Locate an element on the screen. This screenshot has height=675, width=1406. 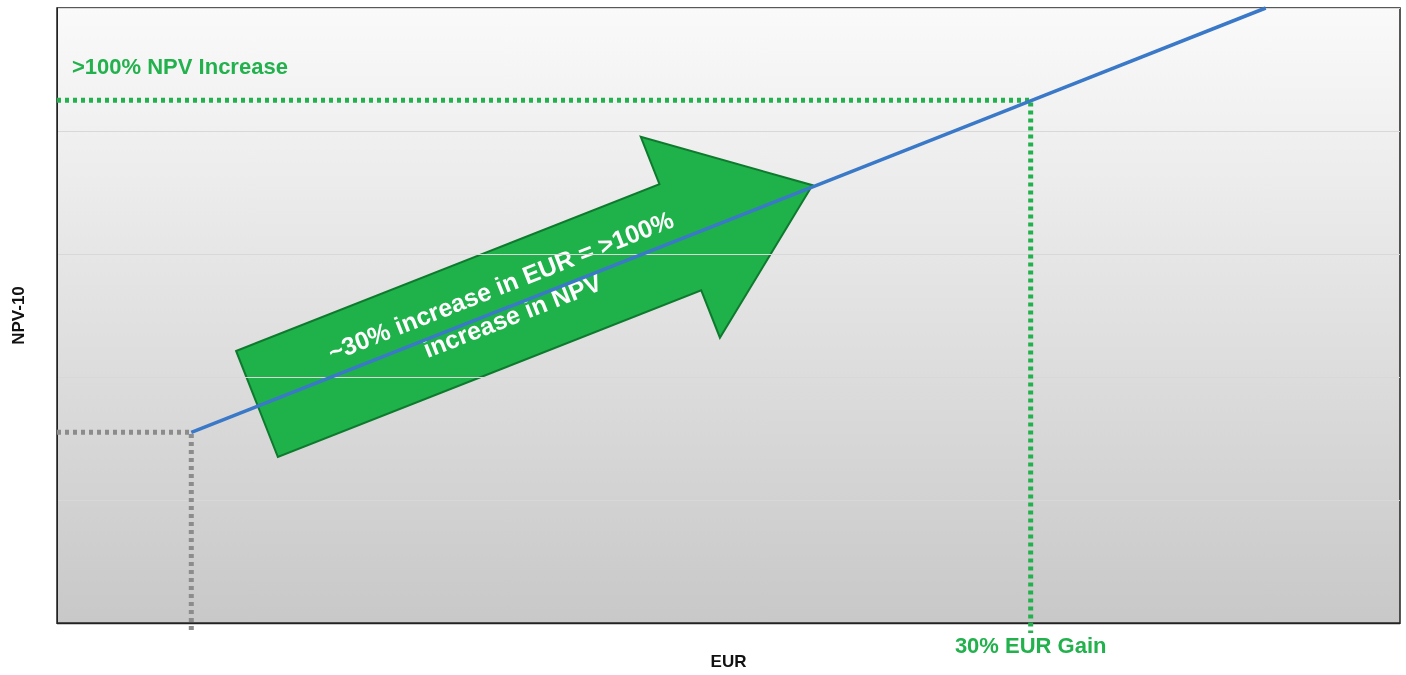
text: 30% EUR Gain is located at coordinates (1030, 645).